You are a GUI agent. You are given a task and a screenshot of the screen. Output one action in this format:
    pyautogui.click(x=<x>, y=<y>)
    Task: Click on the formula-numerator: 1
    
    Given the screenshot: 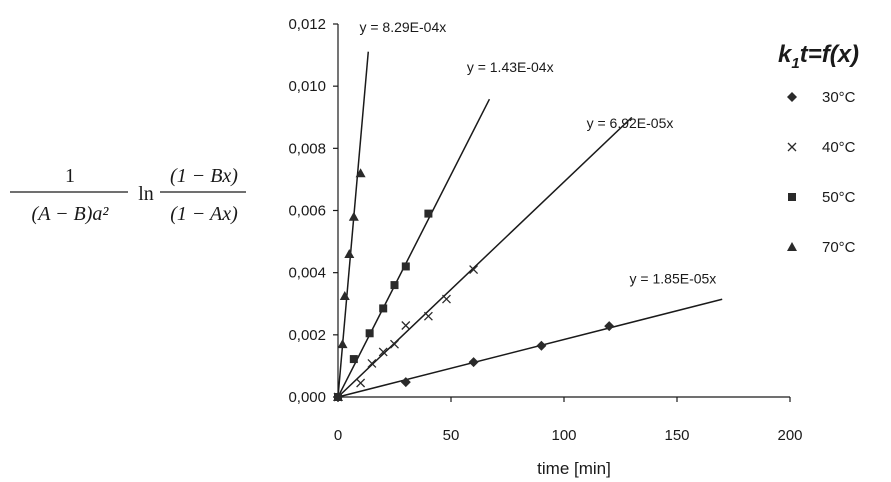 What is the action you would take?
    pyautogui.click(x=70, y=176)
    